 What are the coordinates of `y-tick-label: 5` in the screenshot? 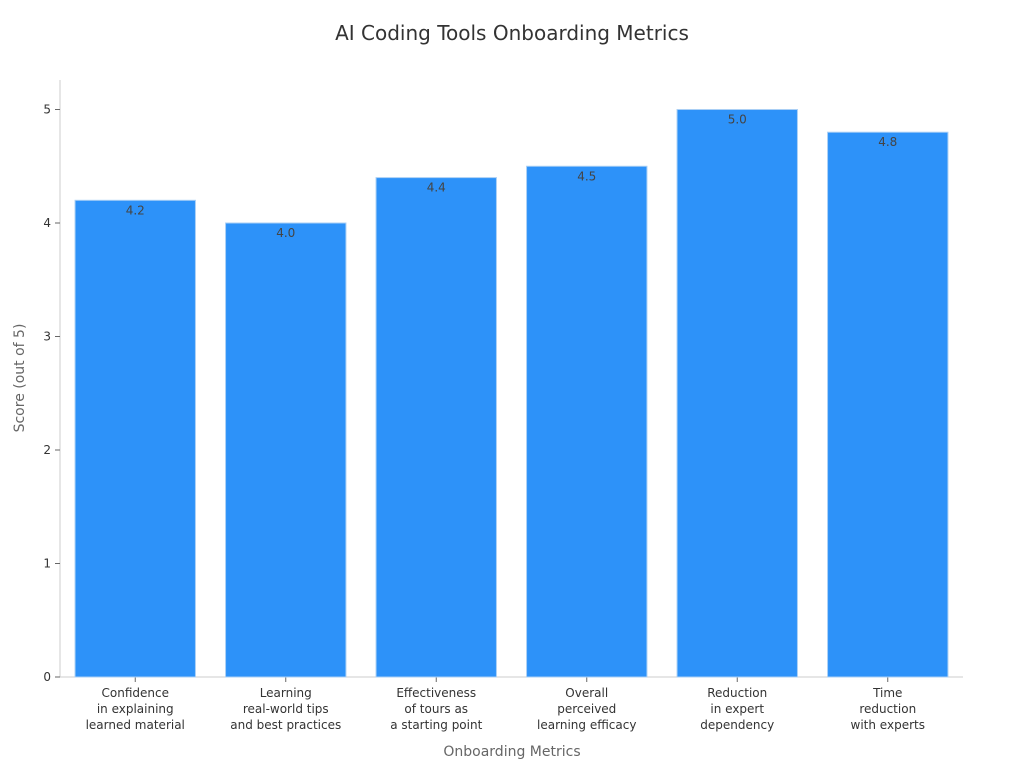 It's located at (47, 110).